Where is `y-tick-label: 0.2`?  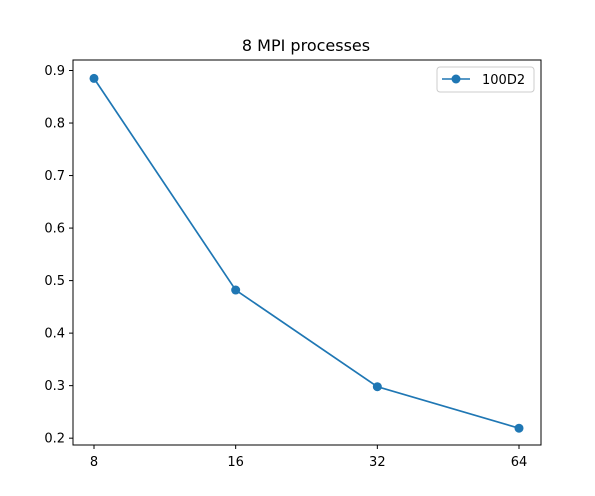 y-tick-label: 0.2 is located at coordinates (54, 439).